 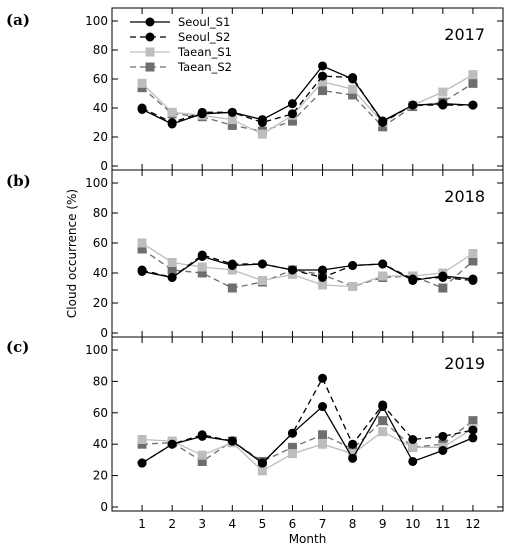 What do you see at coordinates (181, 52) in the screenshot?
I see `legend-item: Taean_S1` at bounding box center [181, 52].